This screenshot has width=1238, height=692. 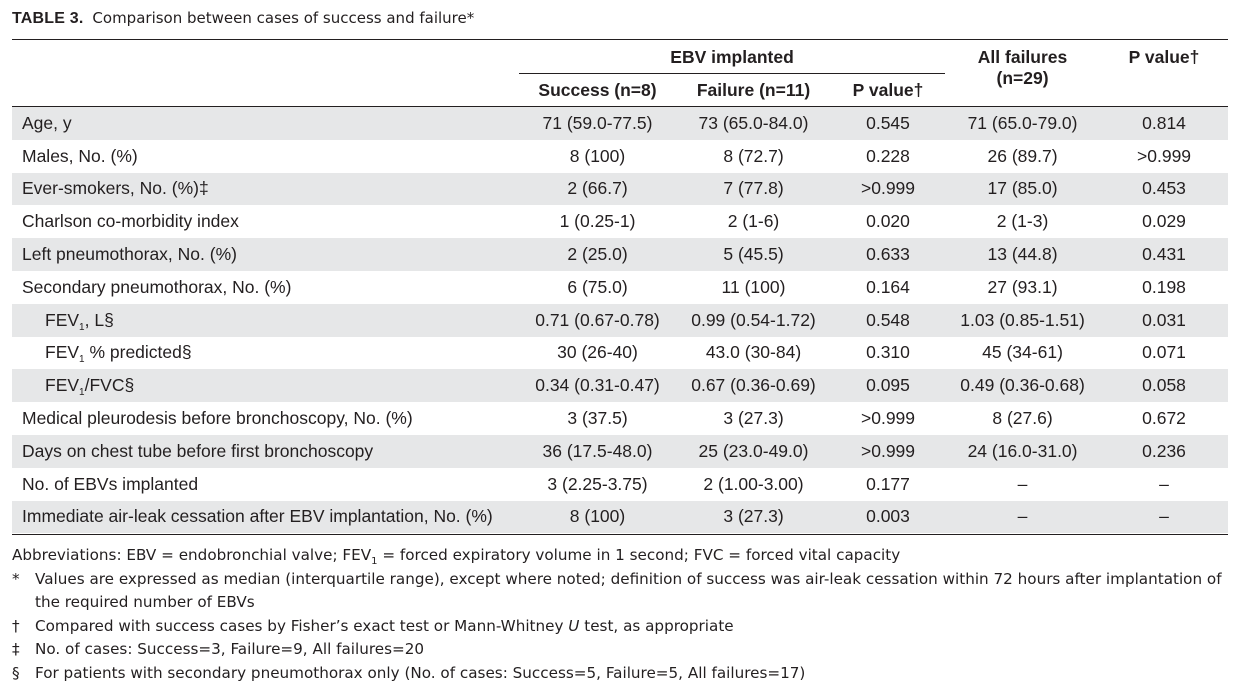 I want to click on all-failures-cell: 17 (85.0), so click(x=1023, y=189).